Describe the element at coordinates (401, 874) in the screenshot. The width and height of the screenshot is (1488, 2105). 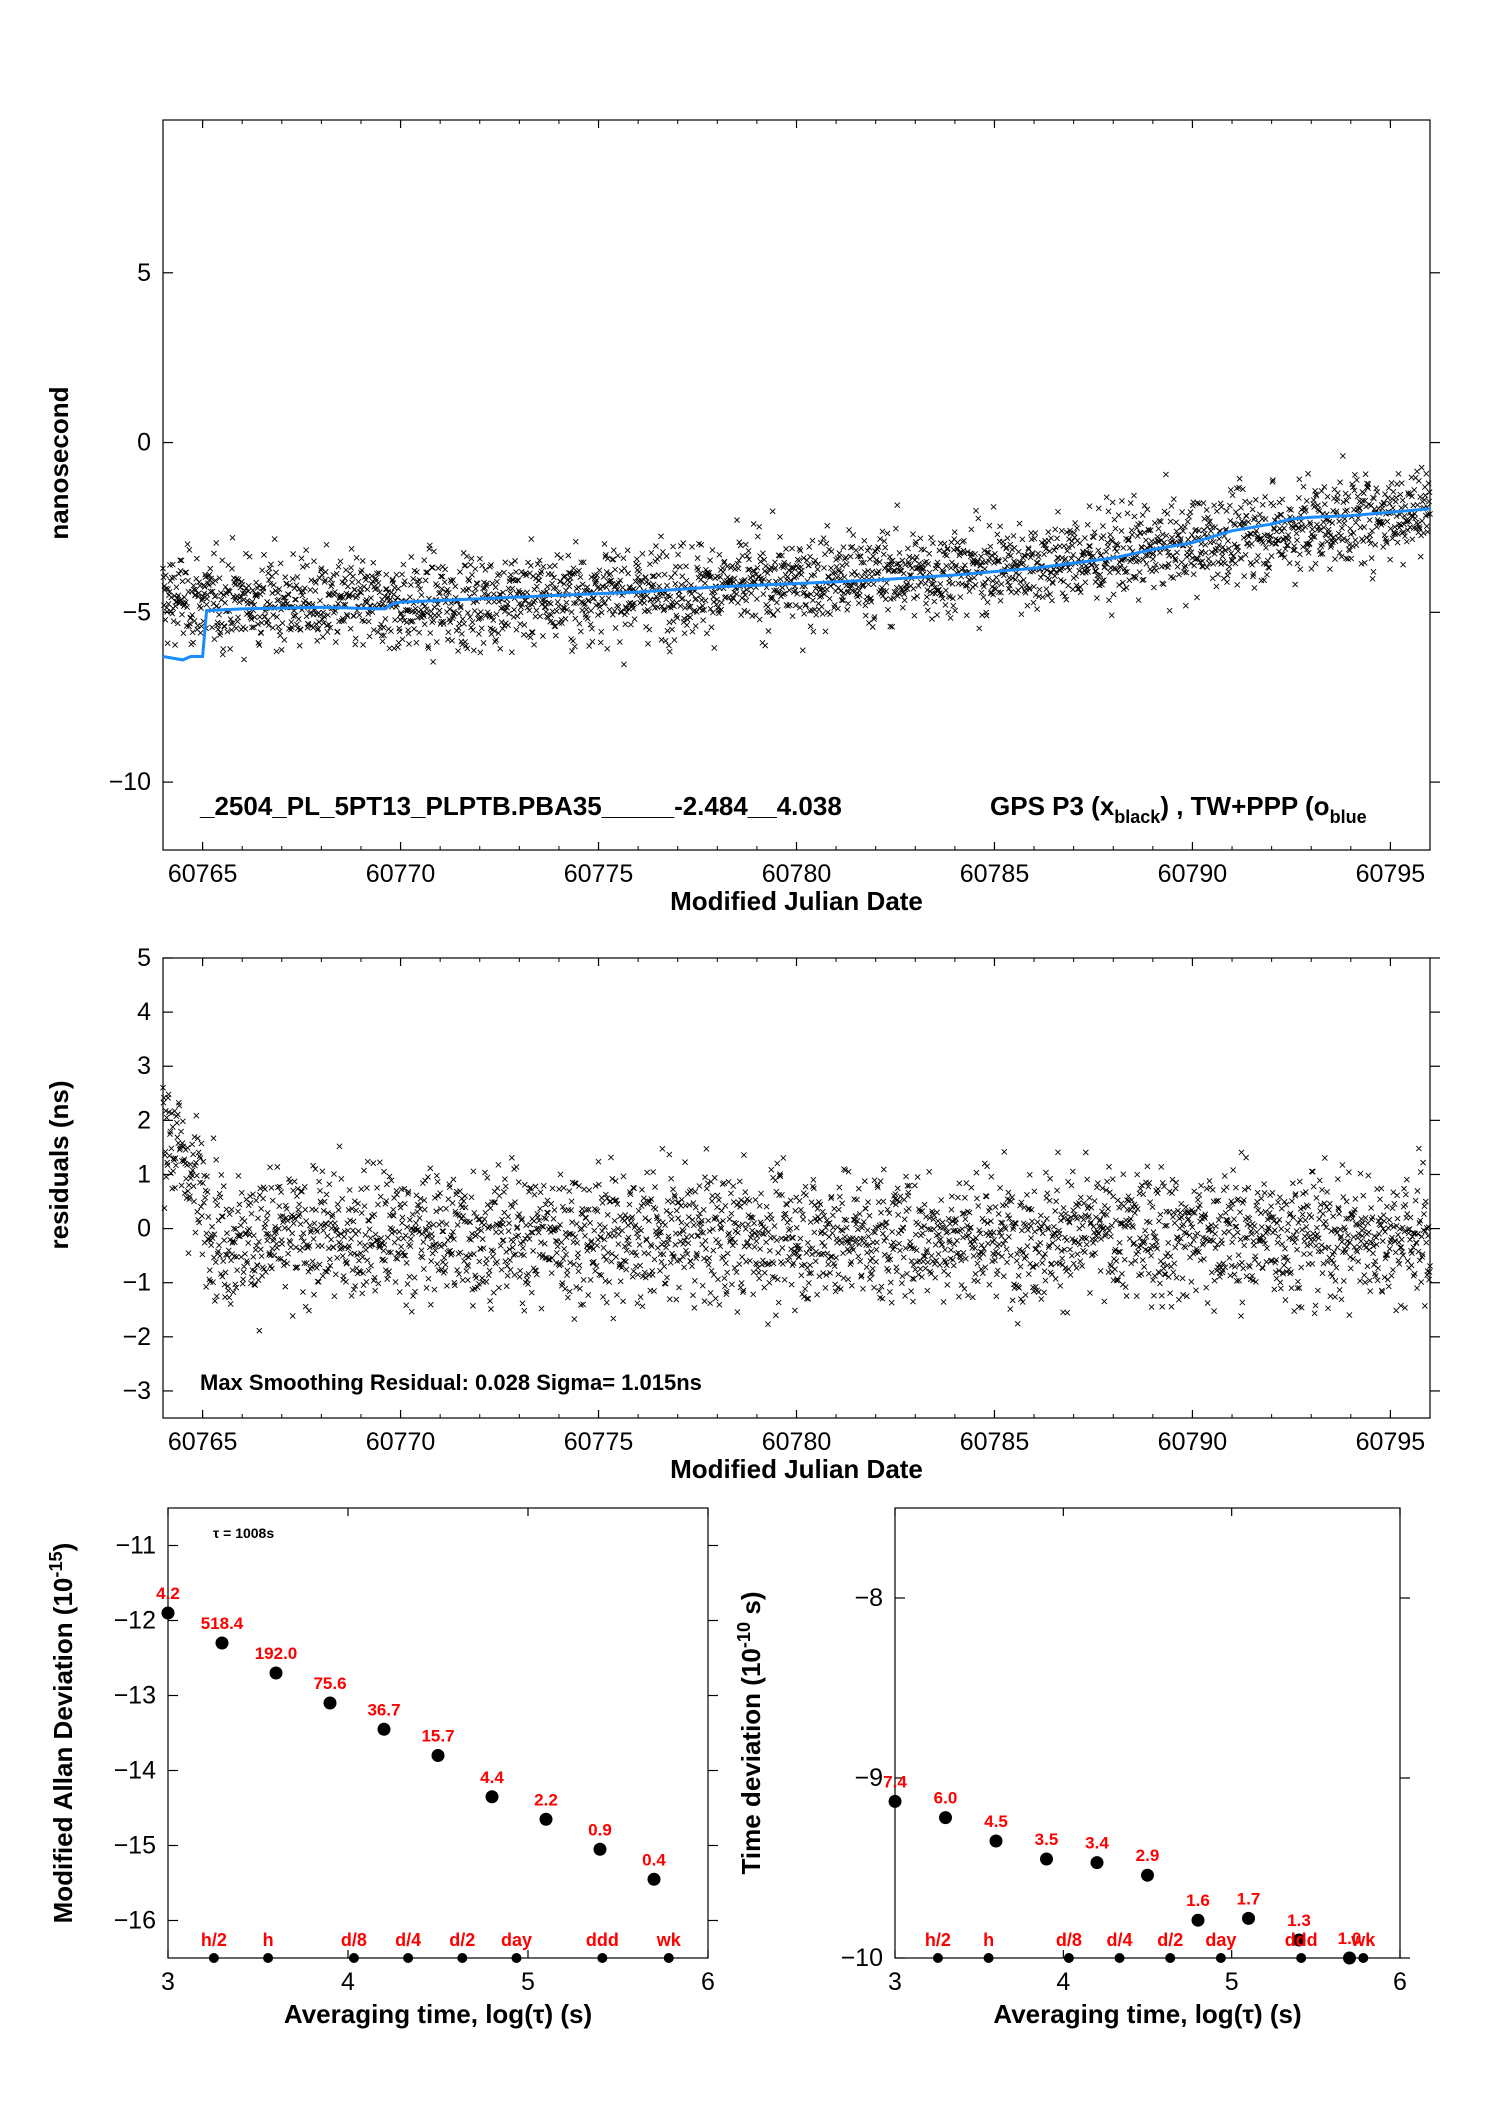
I see `x-tick-label: 60770` at that location.